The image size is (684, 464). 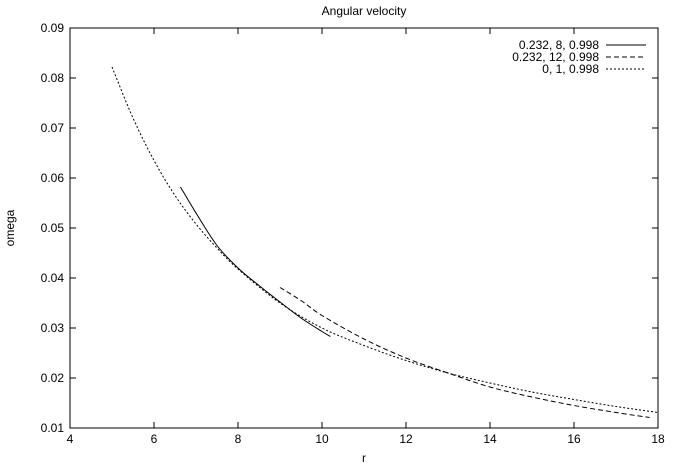 I want to click on legend-label-3: 0, 1, 0.998, so click(x=570, y=69).